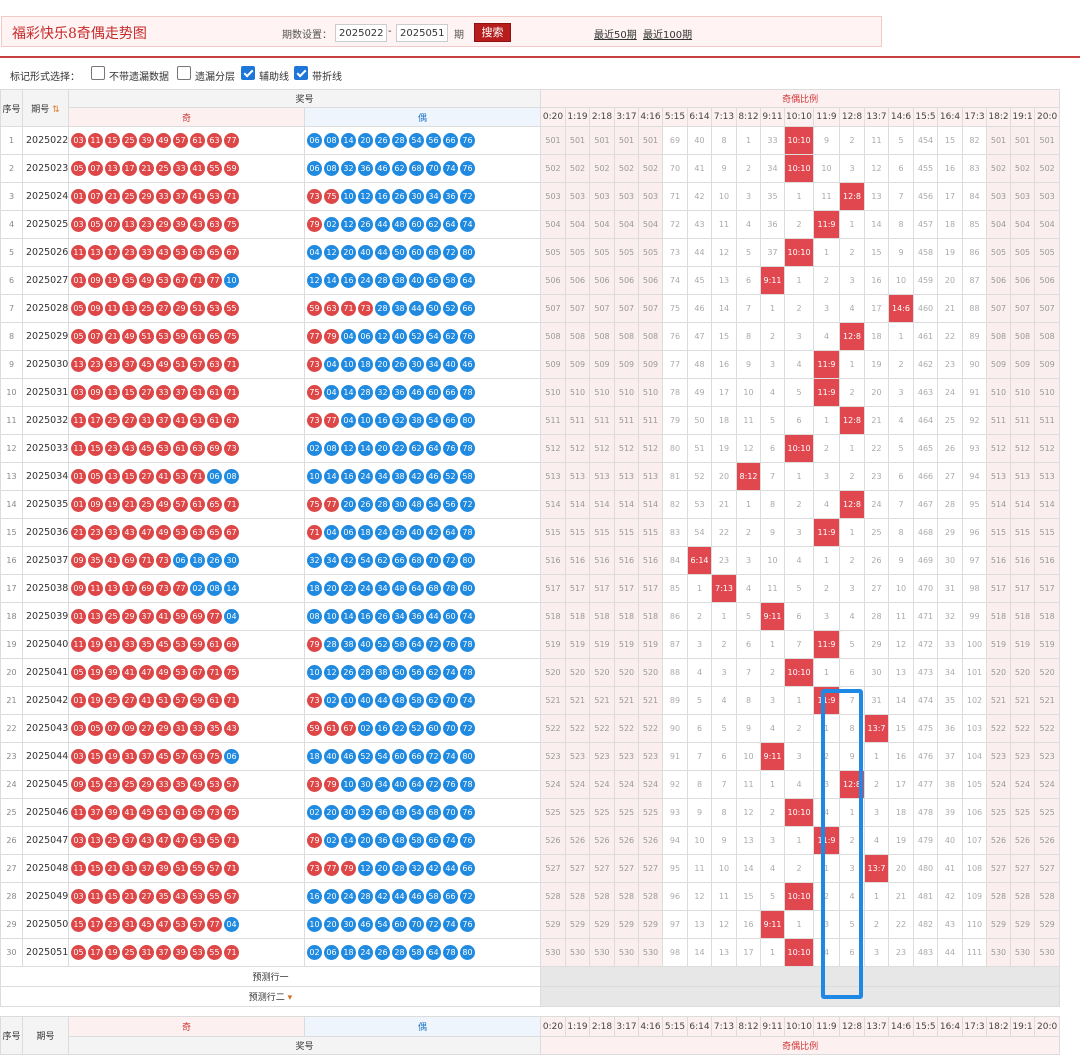 Image resolution: width=1080 pixels, height=1055 pixels. What do you see at coordinates (45, 108) in the screenshot?
I see `period-header: 期号 ⇅` at bounding box center [45, 108].